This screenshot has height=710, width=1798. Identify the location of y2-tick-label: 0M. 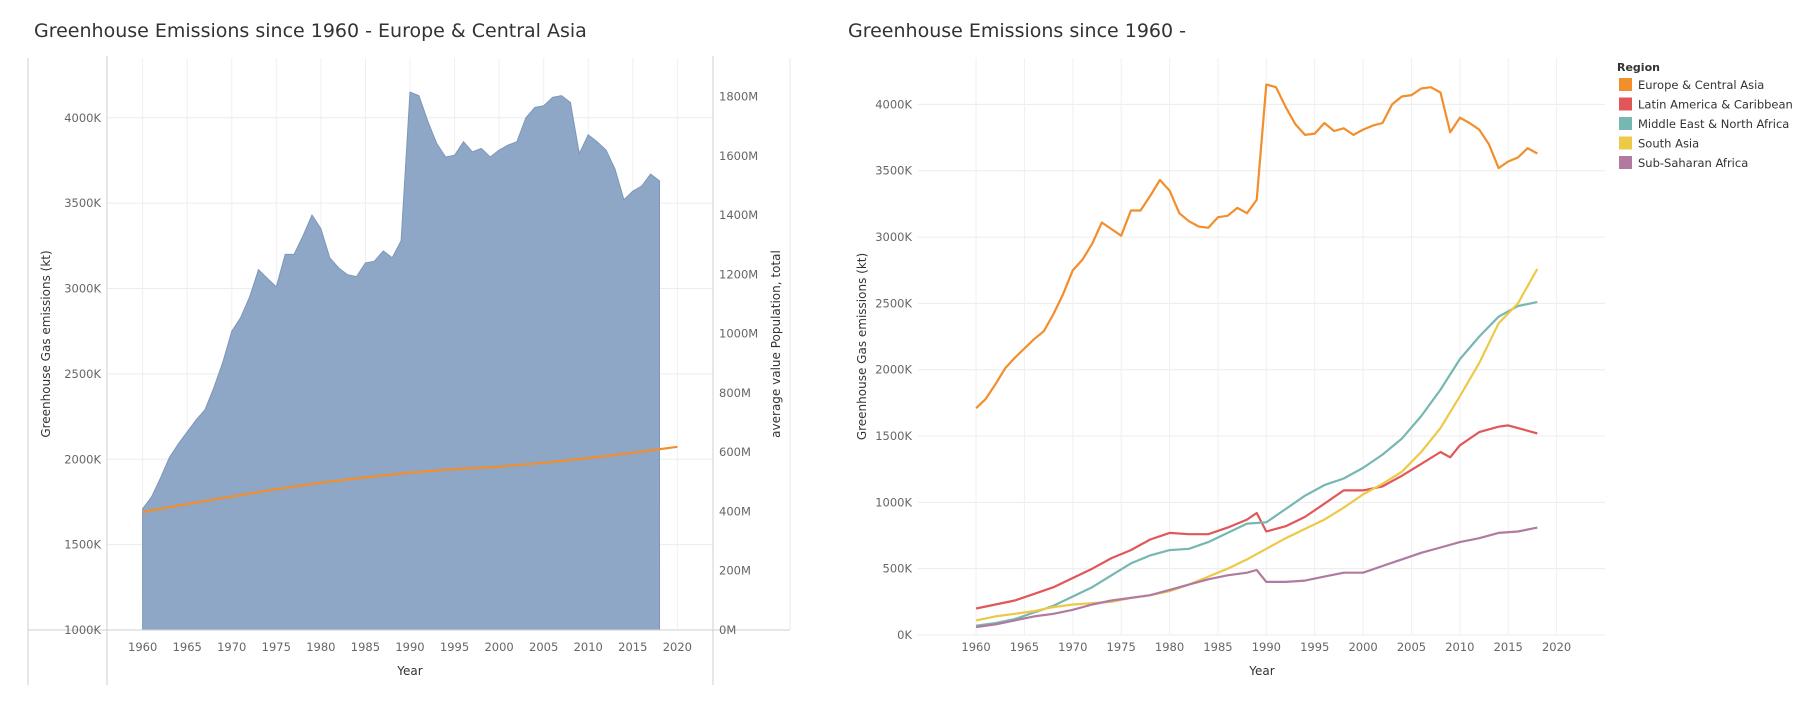
(727, 630).